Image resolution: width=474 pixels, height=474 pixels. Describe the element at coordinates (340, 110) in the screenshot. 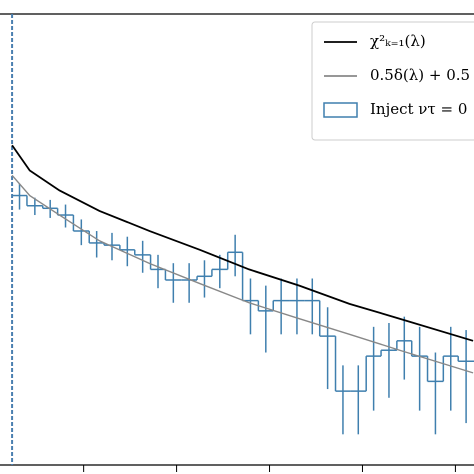

I see `legend-swatch` at that location.